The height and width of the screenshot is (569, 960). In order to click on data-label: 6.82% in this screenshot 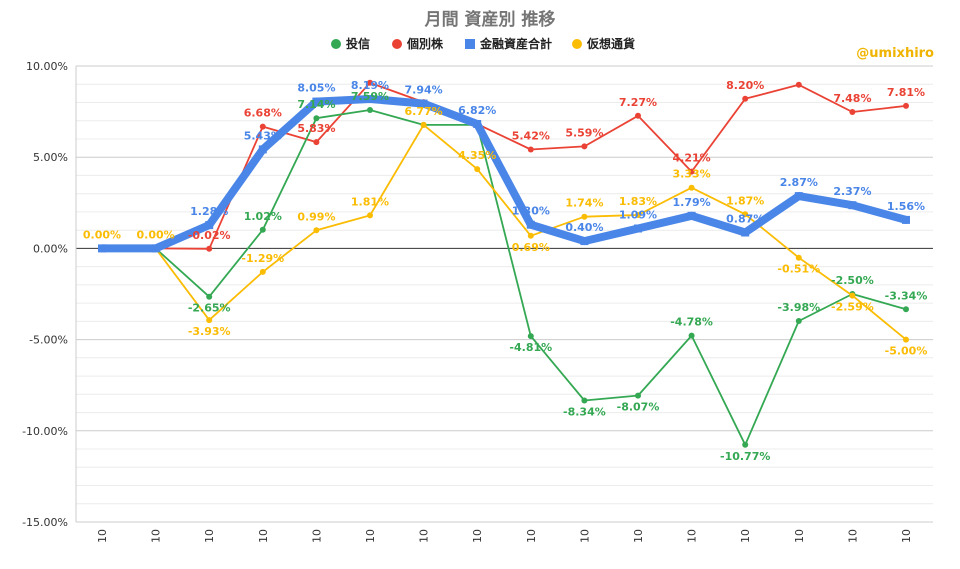, I will do `click(477, 110)`.